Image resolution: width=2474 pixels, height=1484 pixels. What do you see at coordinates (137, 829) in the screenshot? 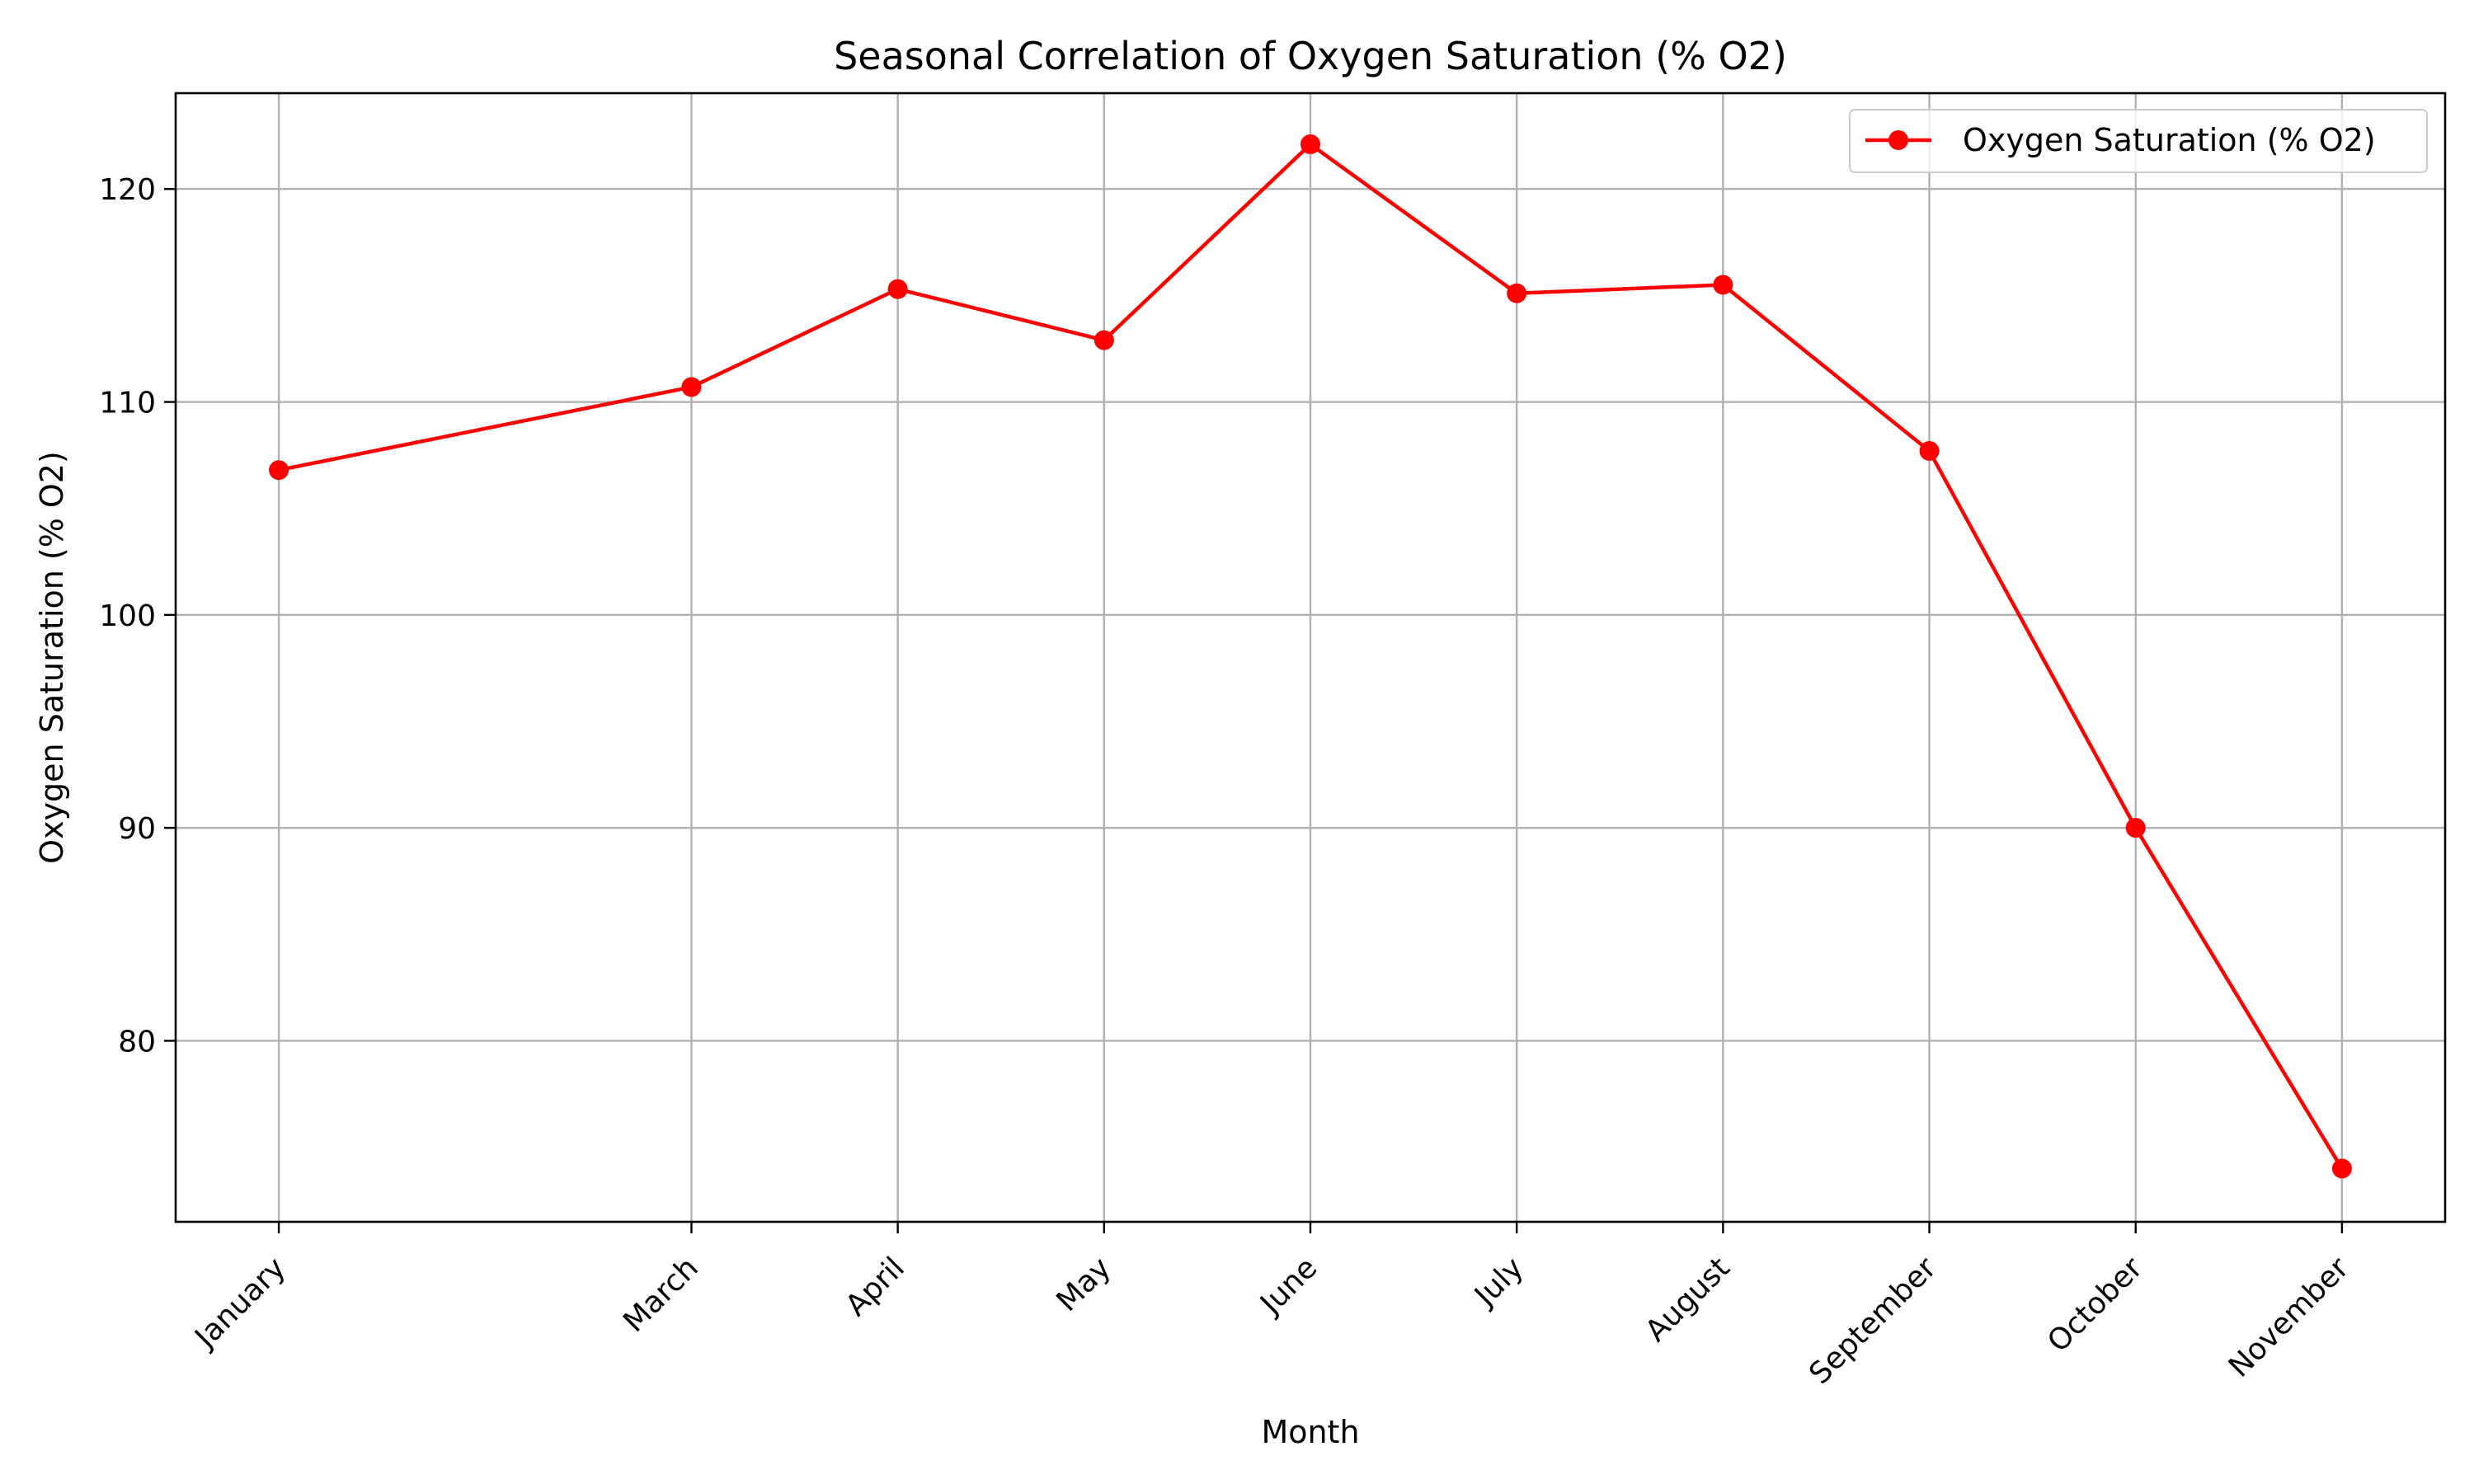
I see `y-tick-label: 90` at bounding box center [137, 829].